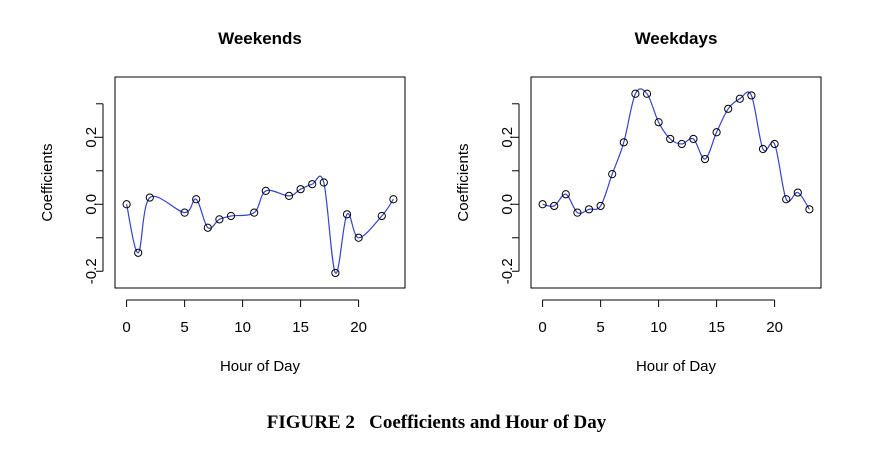 The image size is (873, 449). Describe the element at coordinates (260, 38) in the screenshot. I see `chart-title: Weekends` at that location.